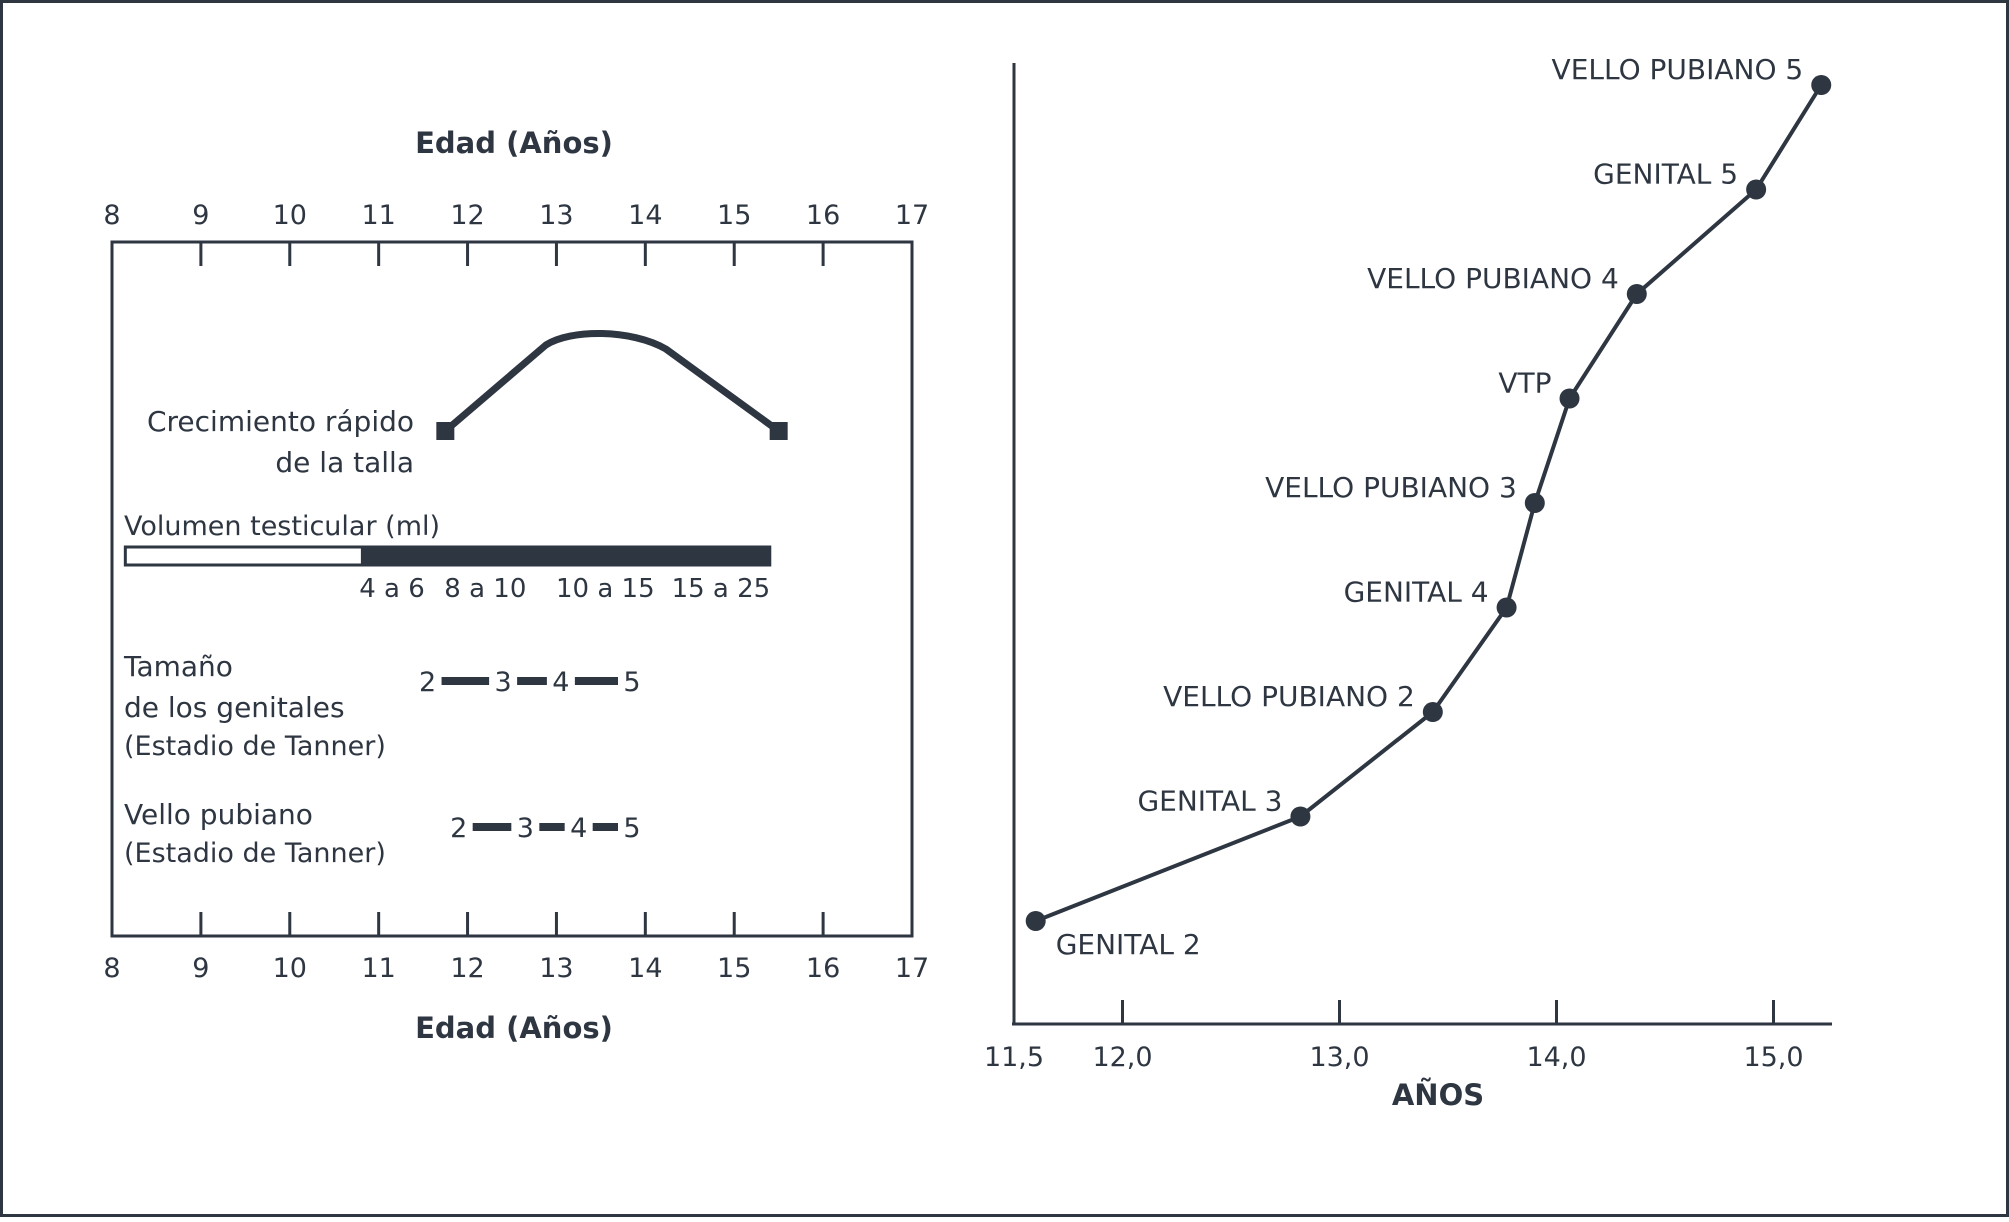 This screenshot has width=2009, height=1222. What do you see at coordinates (200, 215) in the screenshot?
I see `left-top-tick-label: 9` at bounding box center [200, 215].